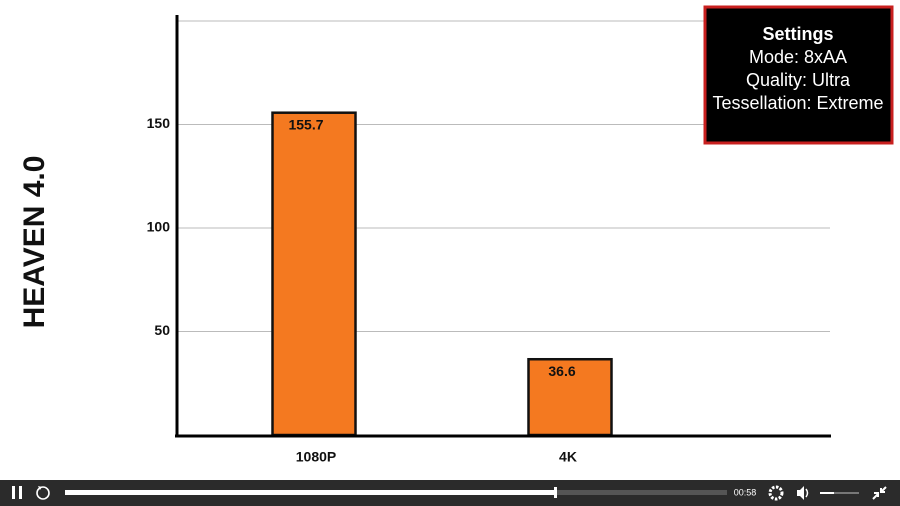 The width and height of the screenshot is (900, 506). I want to click on y-tick-label: 100, so click(159, 227).